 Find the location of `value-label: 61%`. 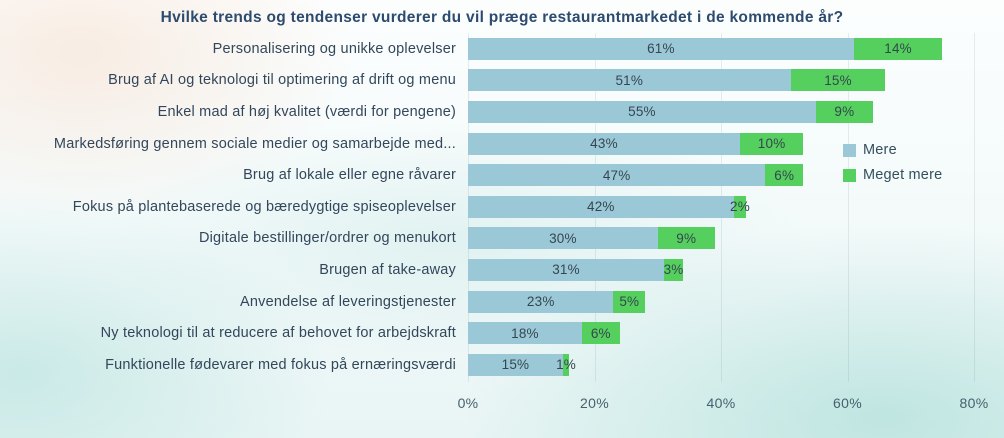

value-label: 61% is located at coordinates (661, 49).